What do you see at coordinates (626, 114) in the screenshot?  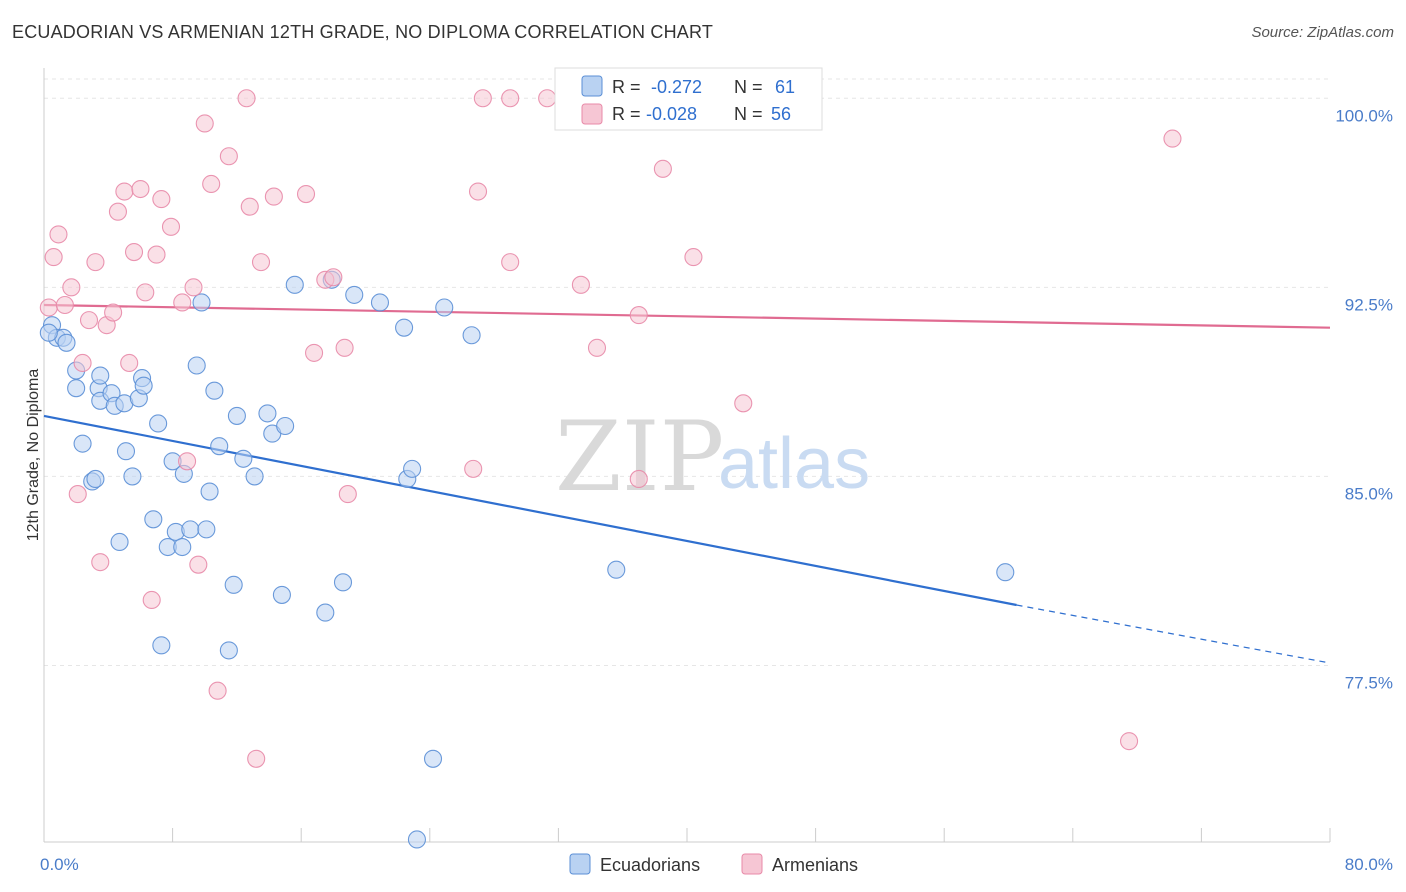 I see `legend-r-label-armenians: R =` at bounding box center [626, 114].